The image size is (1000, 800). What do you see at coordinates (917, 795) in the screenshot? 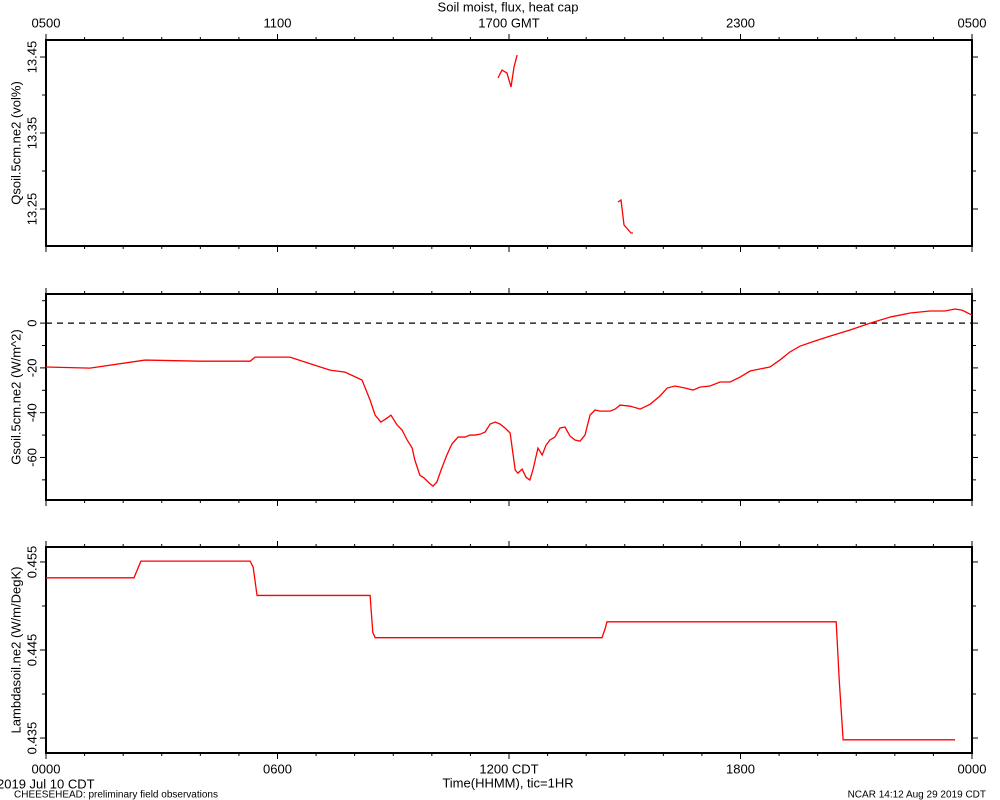
I see `footer-right: NCAR 14:12 Aug 29 2019 CDT` at bounding box center [917, 795].